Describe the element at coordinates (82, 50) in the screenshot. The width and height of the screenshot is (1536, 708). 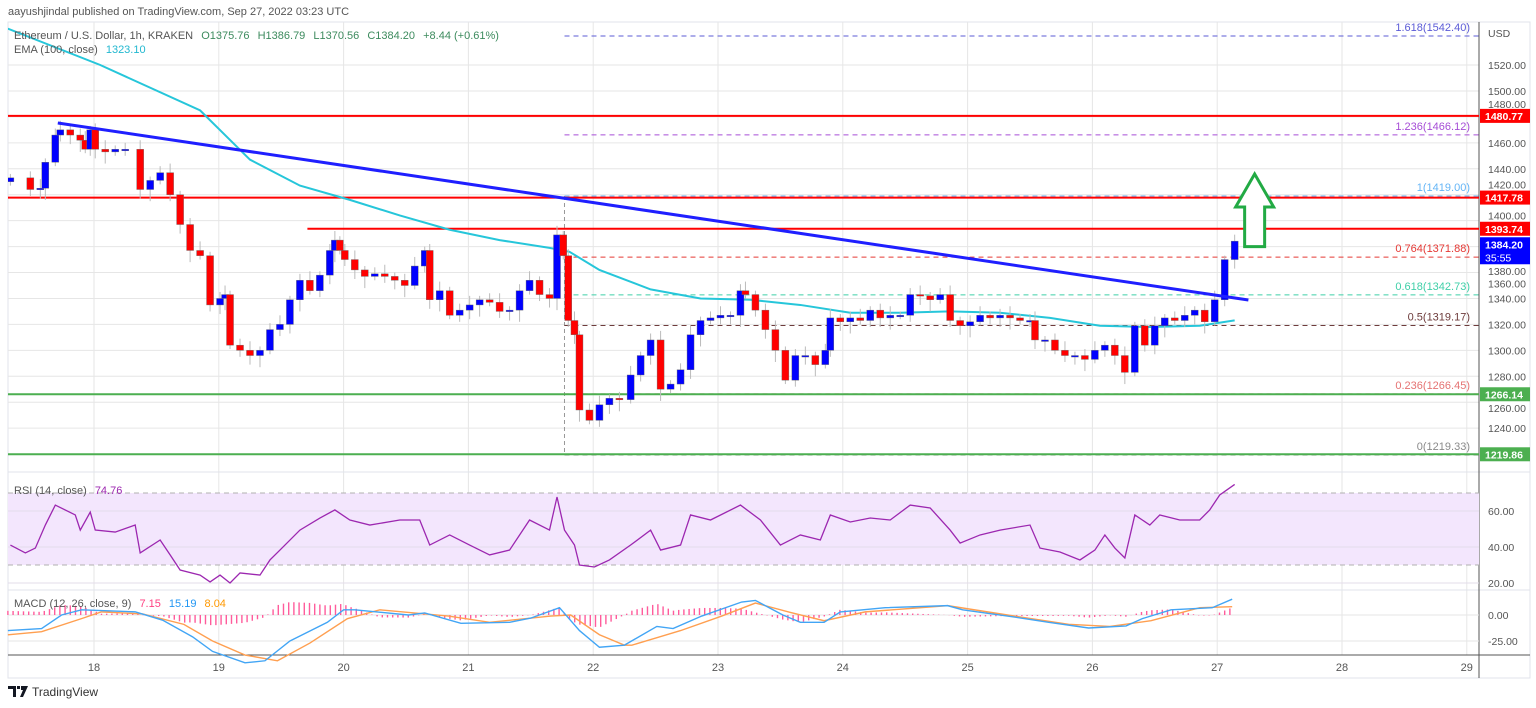
I see `ema-legend: EMA (100, close) 1323.10` at that location.